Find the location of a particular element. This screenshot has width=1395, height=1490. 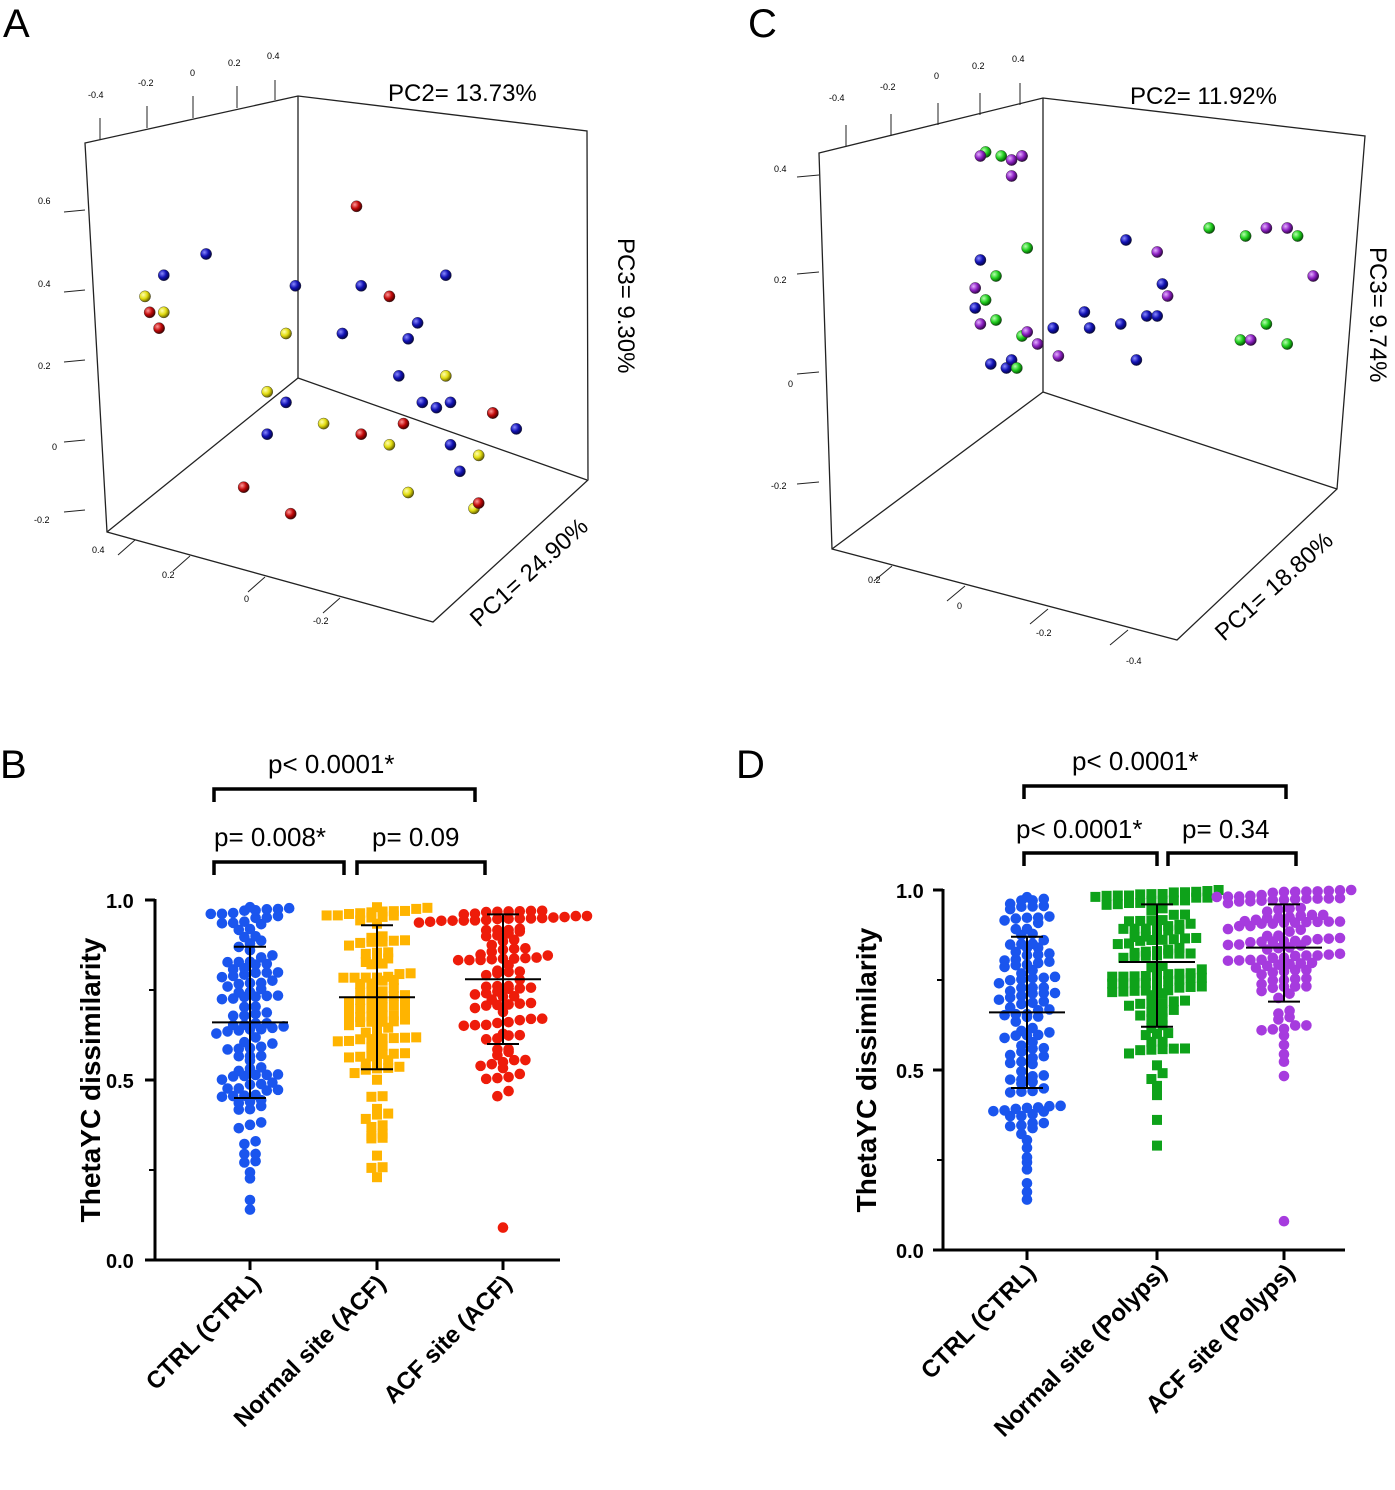

pca-c-tick-top-4: 0.4 is located at coordinates (1018, 59).